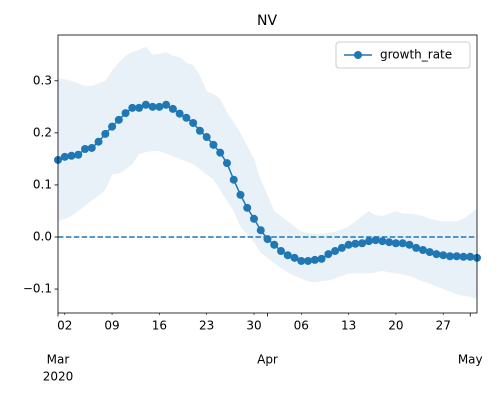  I want to click on x-tick-label: 13, so click(348, 326).